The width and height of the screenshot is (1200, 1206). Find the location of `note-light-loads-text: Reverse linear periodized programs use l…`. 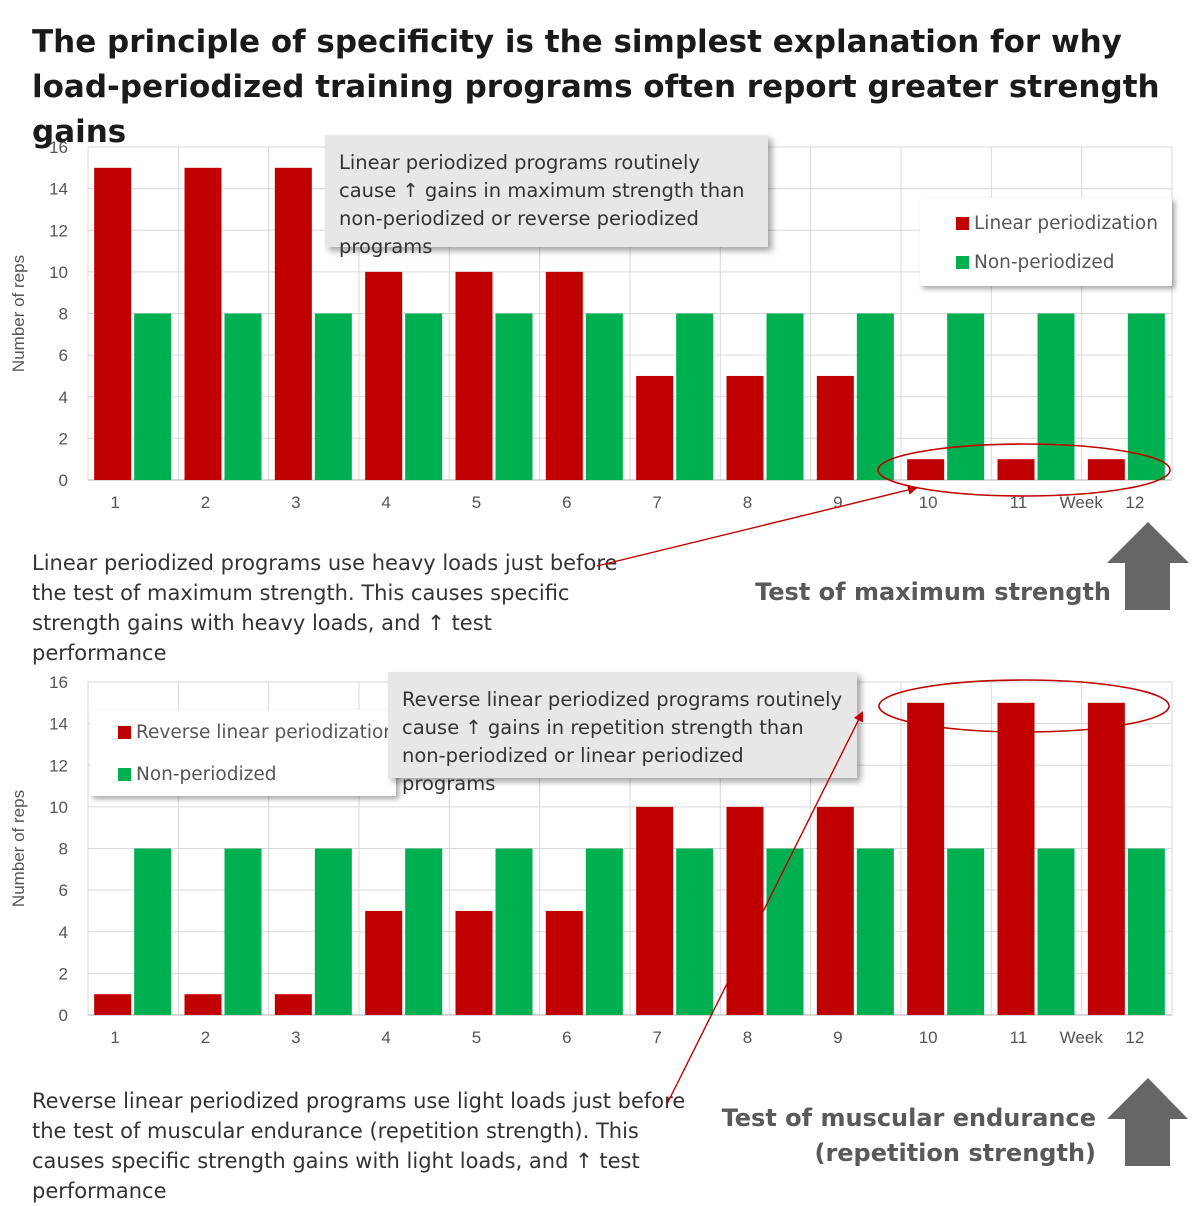

note-light-loads-text: Reverse linear periodized programs use l… is located at coordinates (359, 1146).